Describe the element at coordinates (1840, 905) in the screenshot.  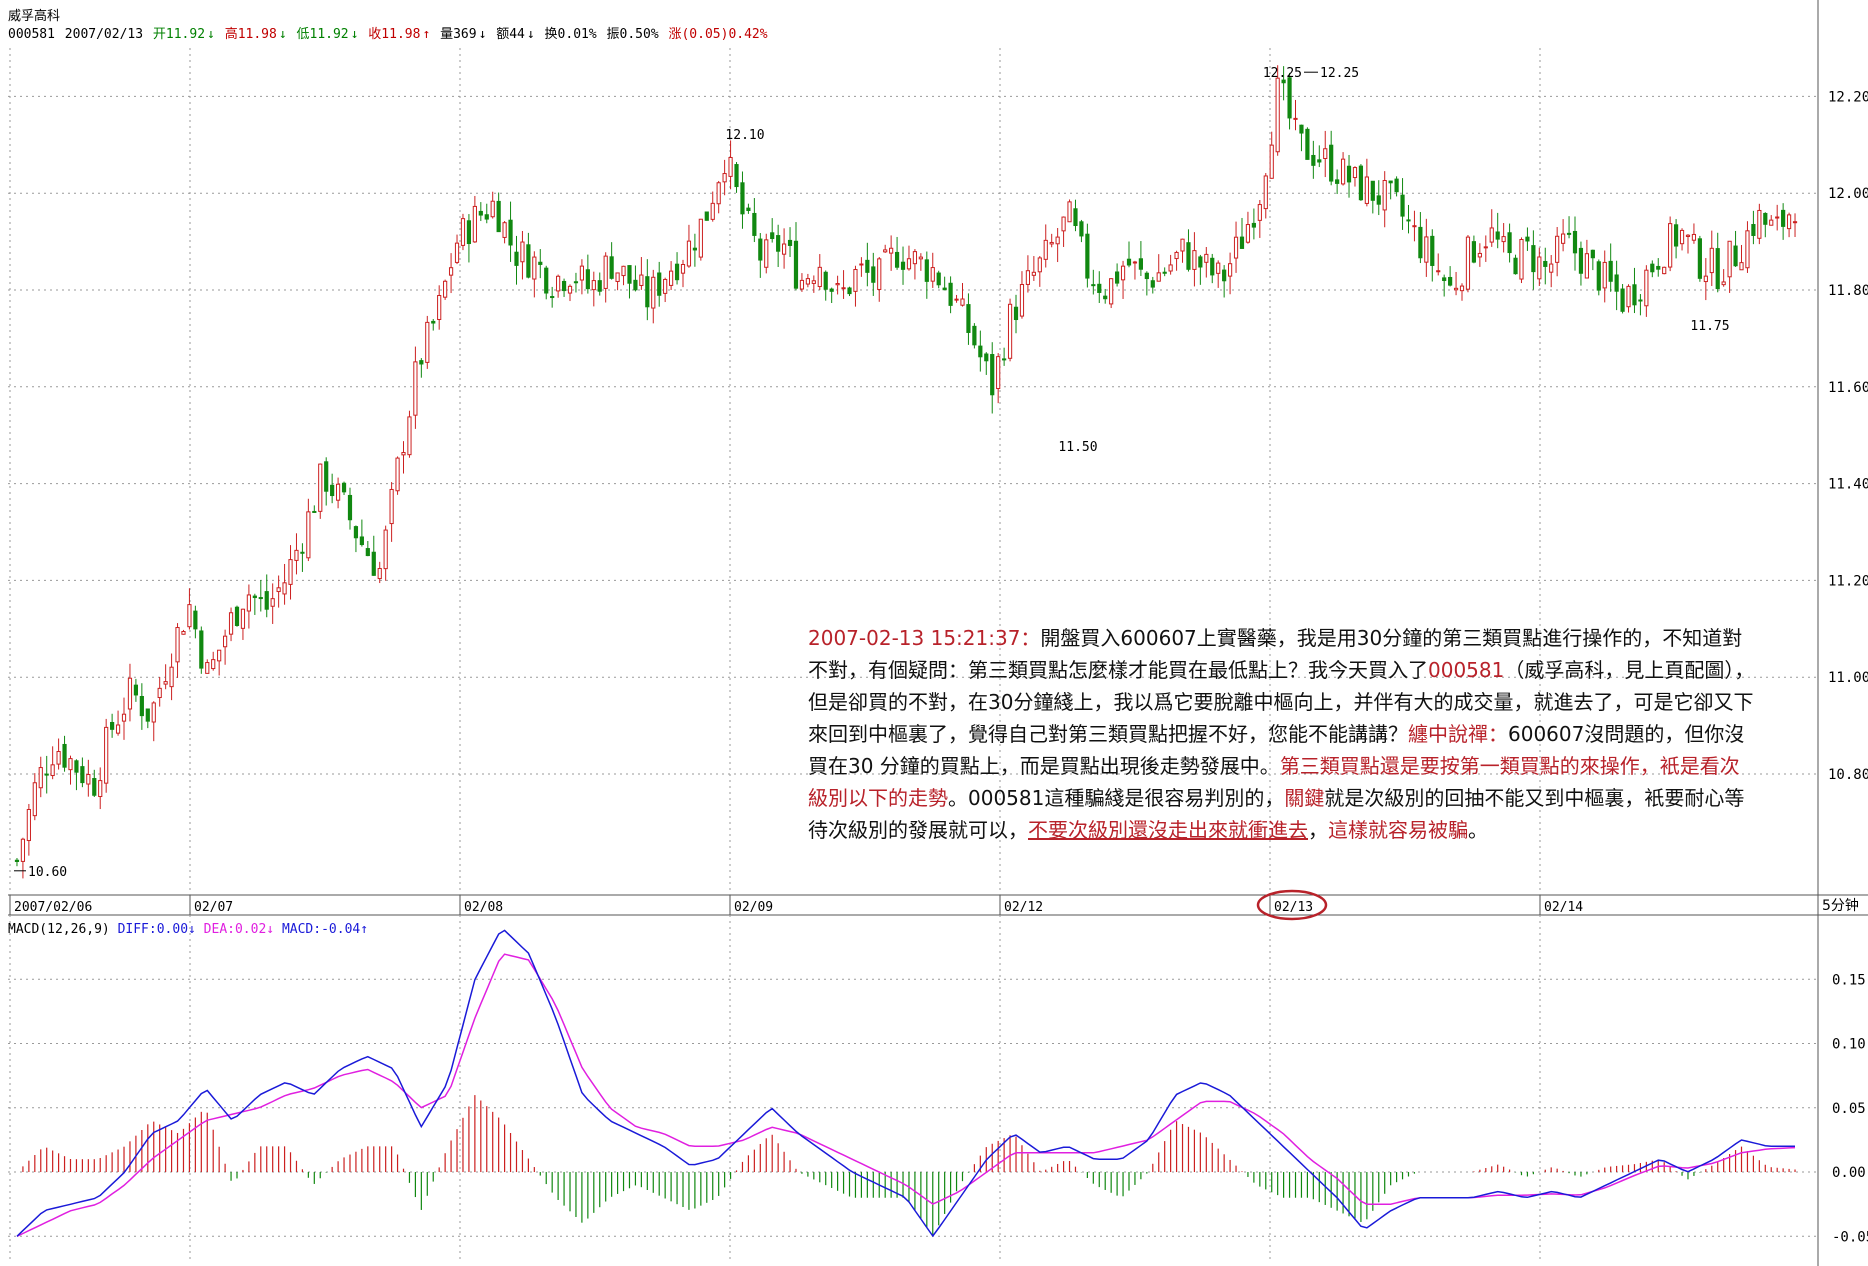
I see `period-label: 5分钟` at that location.